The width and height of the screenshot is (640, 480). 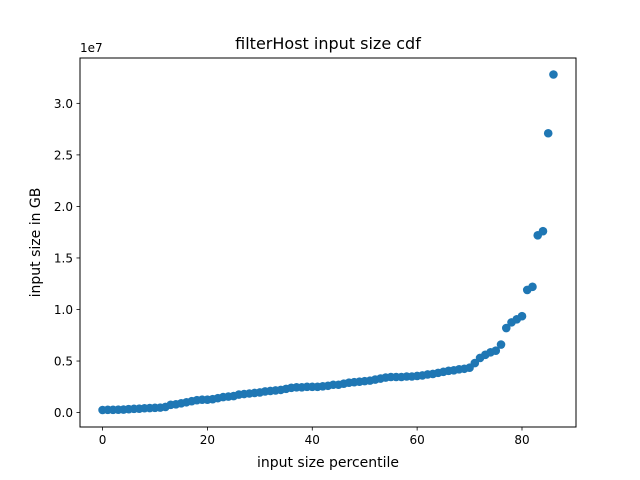 I want to click on x-tick-label: 60, so click(x=416, y=440).